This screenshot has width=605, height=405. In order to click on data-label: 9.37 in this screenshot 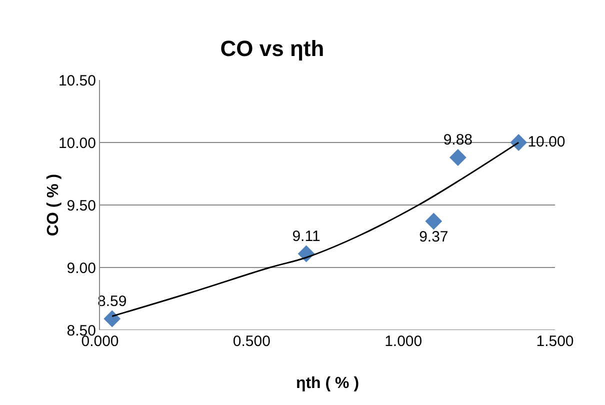, I will do `click(433, 237)`.